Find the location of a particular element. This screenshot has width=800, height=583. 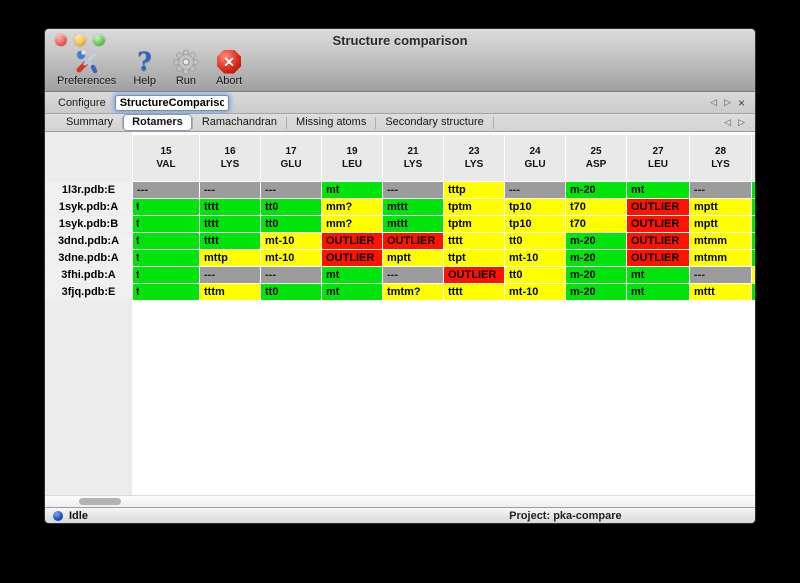

column-header-24: 24 GLU is located at coordinates (535, 158).